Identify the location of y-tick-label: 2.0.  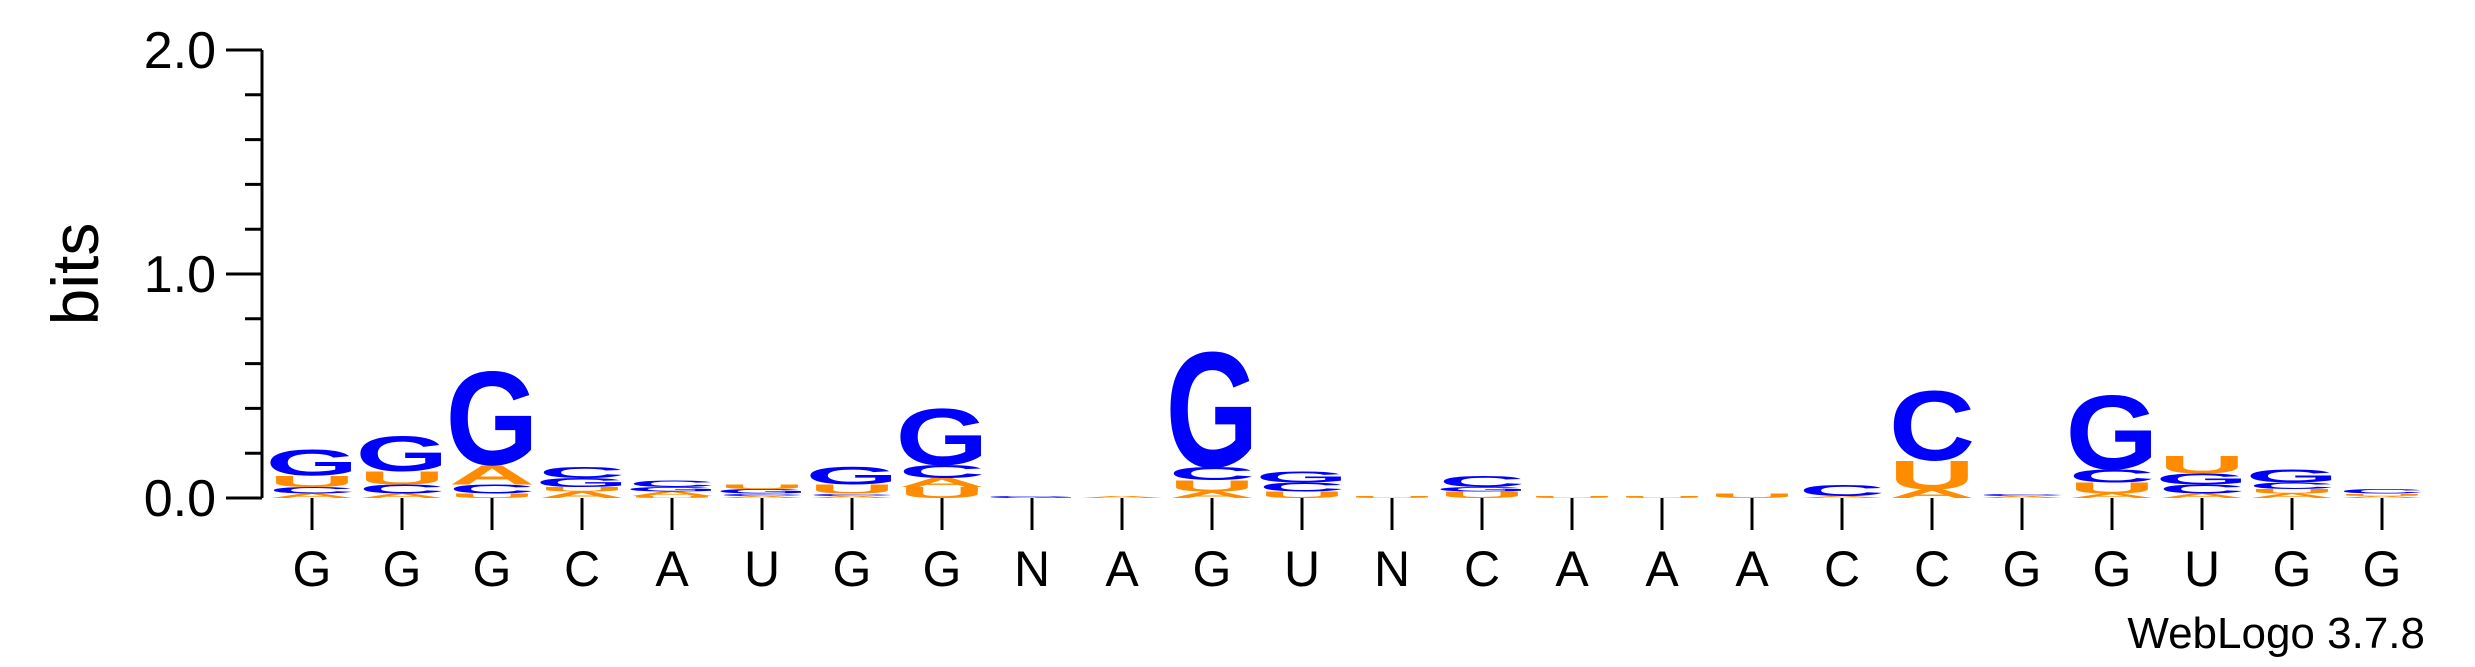
(180, 51).